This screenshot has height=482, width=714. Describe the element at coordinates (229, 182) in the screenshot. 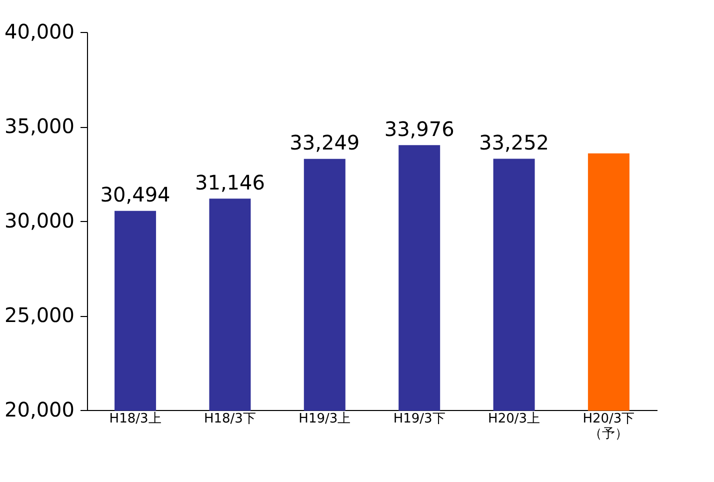

I see `data-label: 31,146` at that location.